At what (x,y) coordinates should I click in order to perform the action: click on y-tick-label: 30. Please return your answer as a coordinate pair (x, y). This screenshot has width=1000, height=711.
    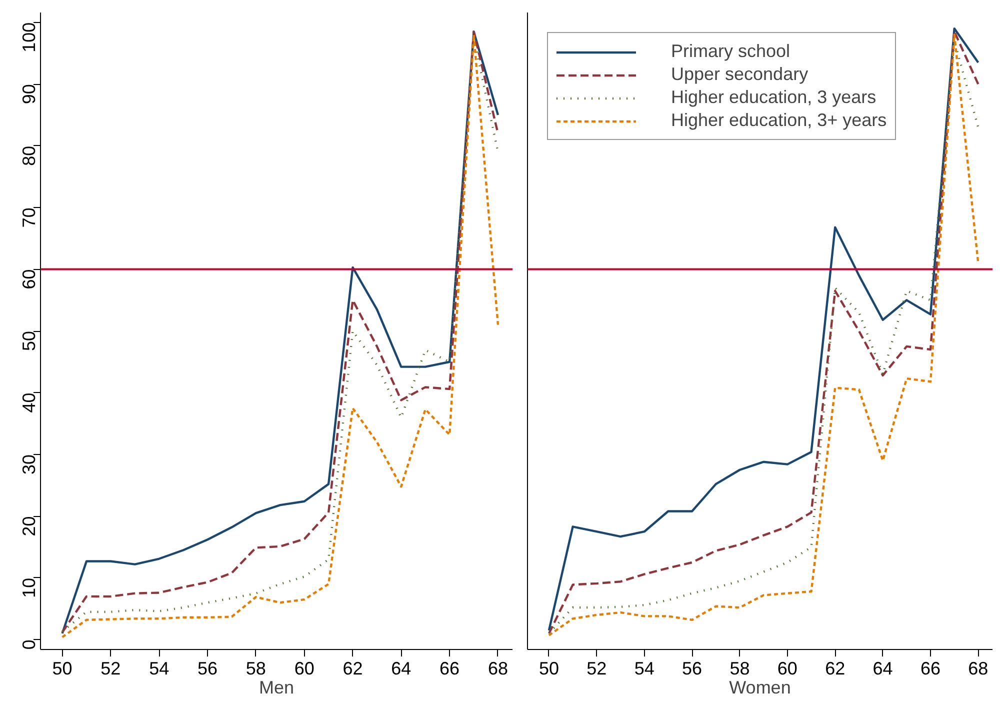
    Looking at the image, I should click on (29, 464).